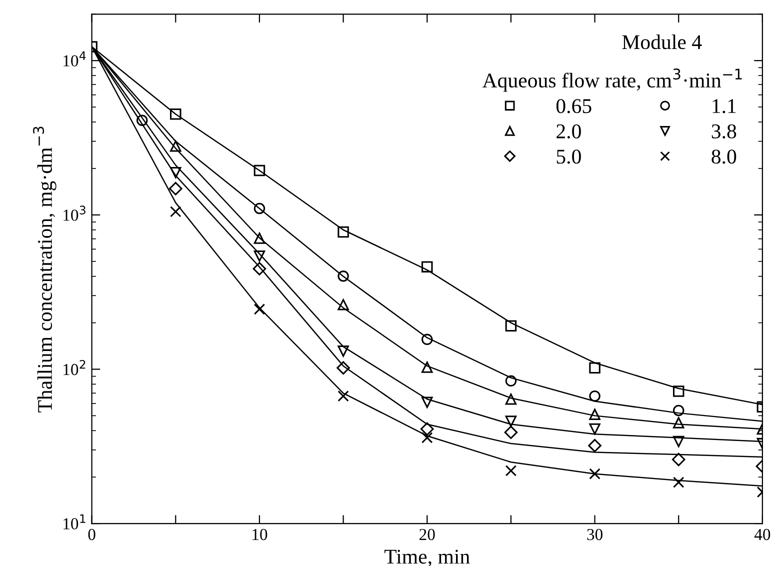 The width and height of the screenshot is (778, 566). Describe the element at coordinates (260, 534) in the screenshot. I see `x-tick-label: 10` at that location.